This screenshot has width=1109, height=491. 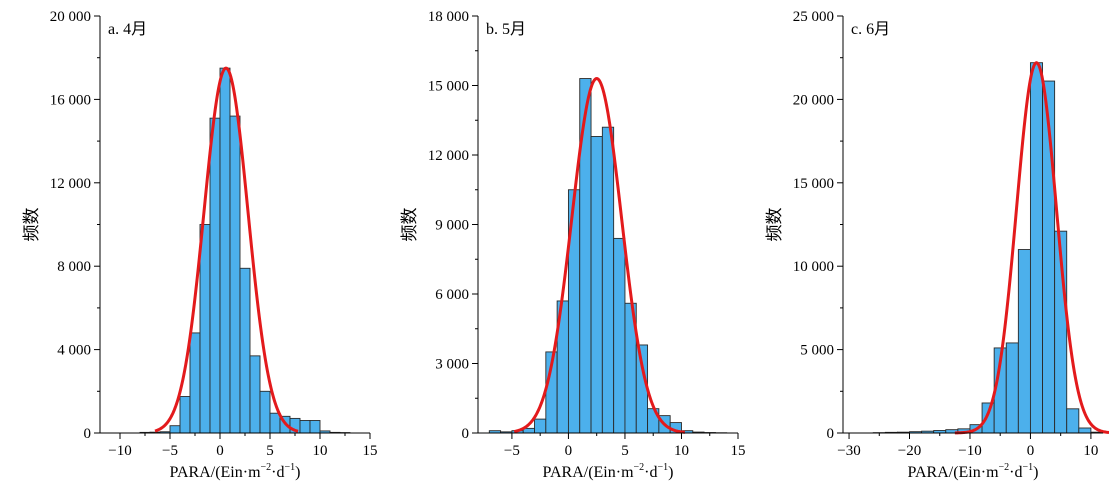 I want to click on y-tick-label: 3 000, so click(x=452, y=365).